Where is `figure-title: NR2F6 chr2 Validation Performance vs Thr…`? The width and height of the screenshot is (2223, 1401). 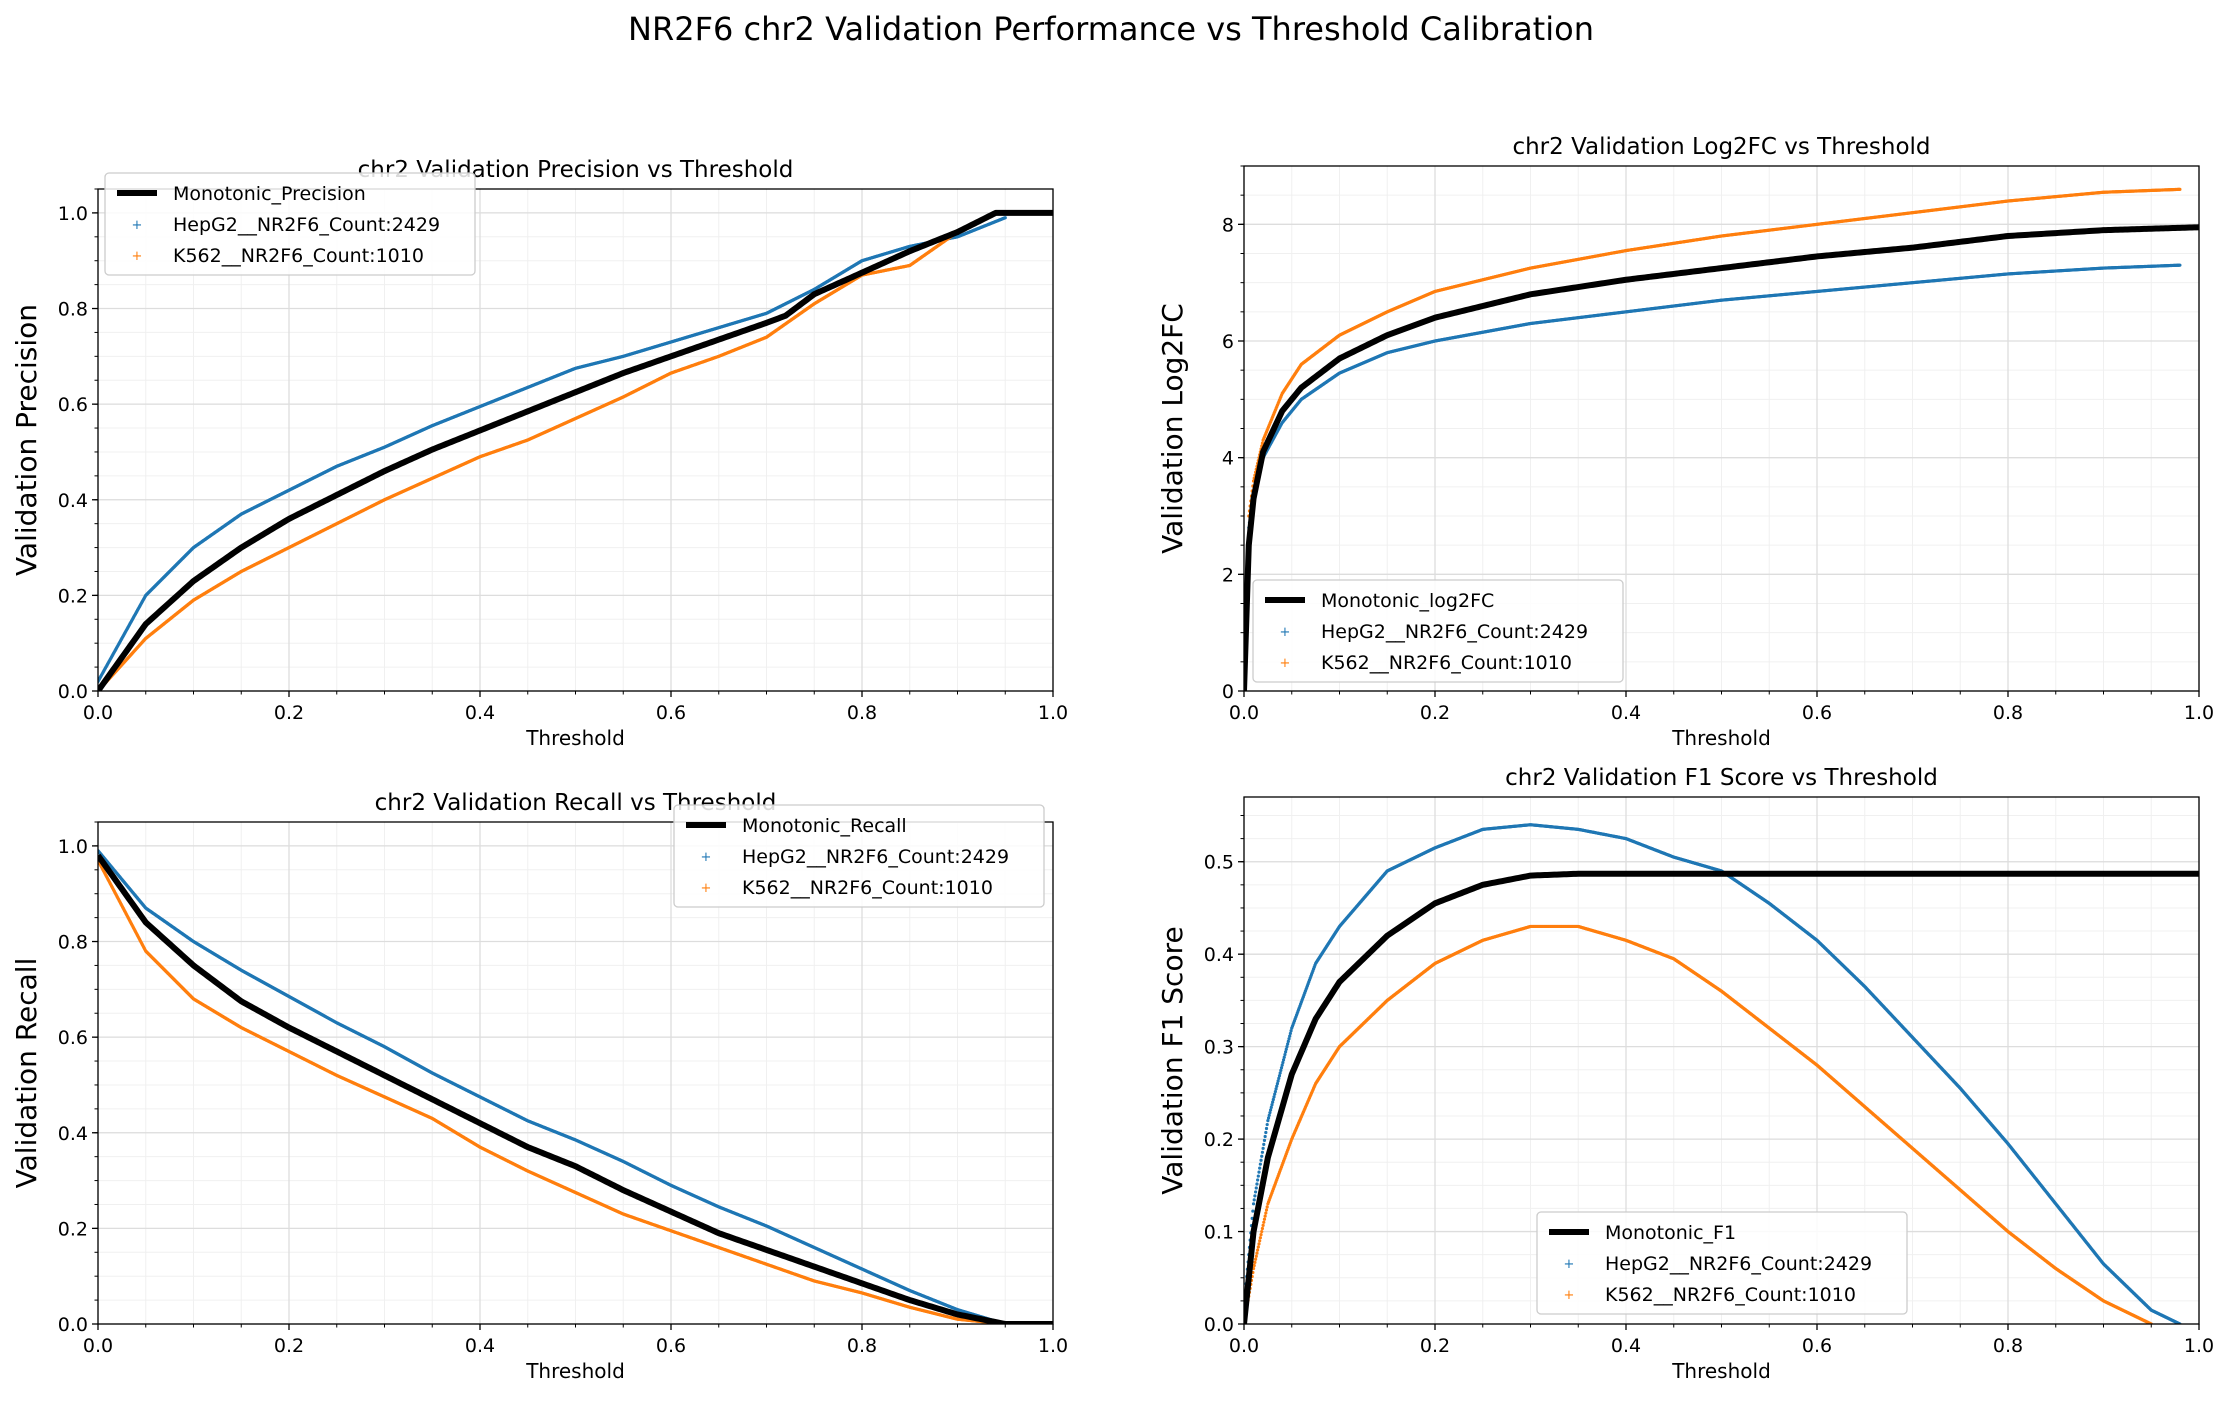 figure-title: NR2F6 chr2 Validation Performance vs Thr… is located at coordinates (1111, 29).